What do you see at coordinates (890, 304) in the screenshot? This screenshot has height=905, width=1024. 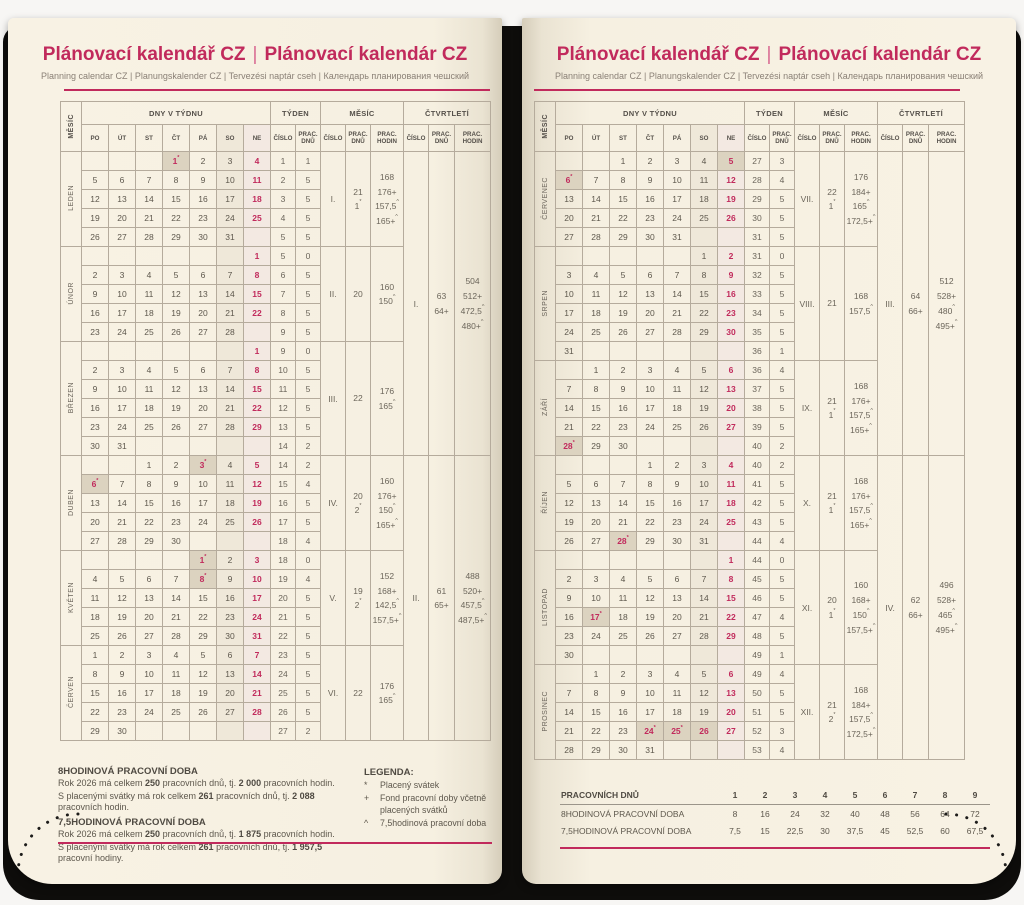 I see `quarter-number-cell: III.` at bounding box center [890, 304].